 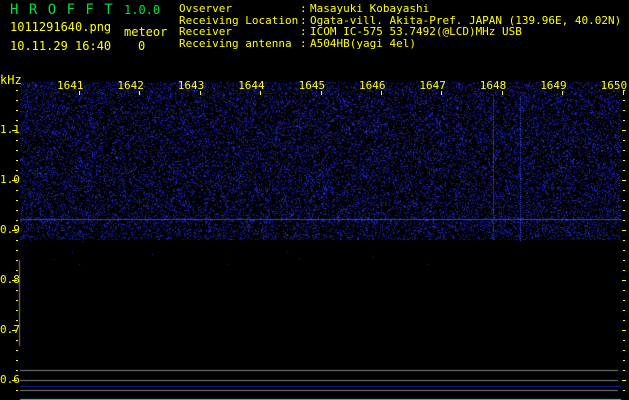 I want to click on time-label: 1644, so click(x=251, y=85).